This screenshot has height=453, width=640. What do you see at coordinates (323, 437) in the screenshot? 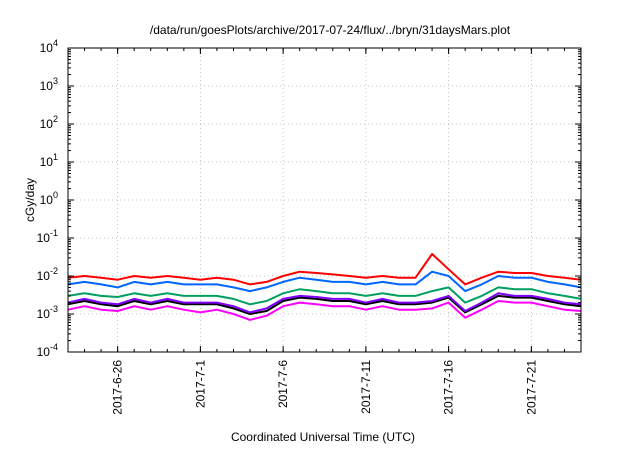
I see `x-axis-label: Coordinated Universal Time (UTC)` at bounding box center [323, 437].